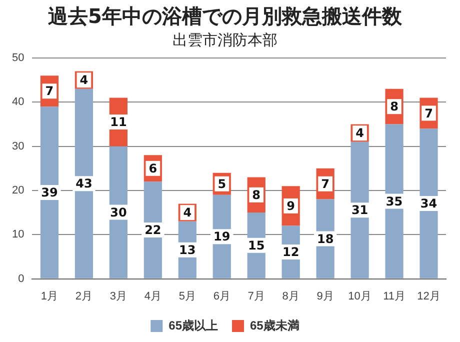 The image size is (460, 342). What do you see at coordinates (18, 146) in the screenshot?
I see `y-tick-label: 30` at bounding box center [18, 146].